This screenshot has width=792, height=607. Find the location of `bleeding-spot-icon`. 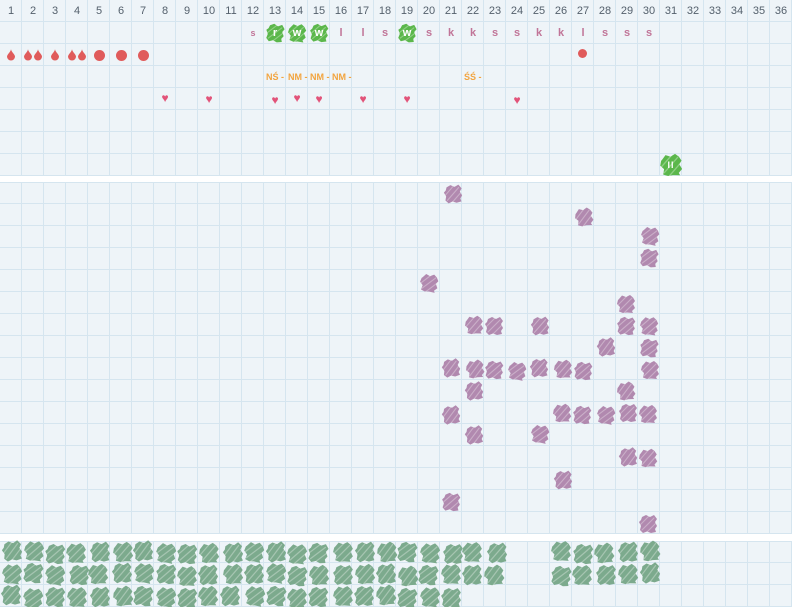

bleeding-spot-icon is located at coordinates (582, 53).